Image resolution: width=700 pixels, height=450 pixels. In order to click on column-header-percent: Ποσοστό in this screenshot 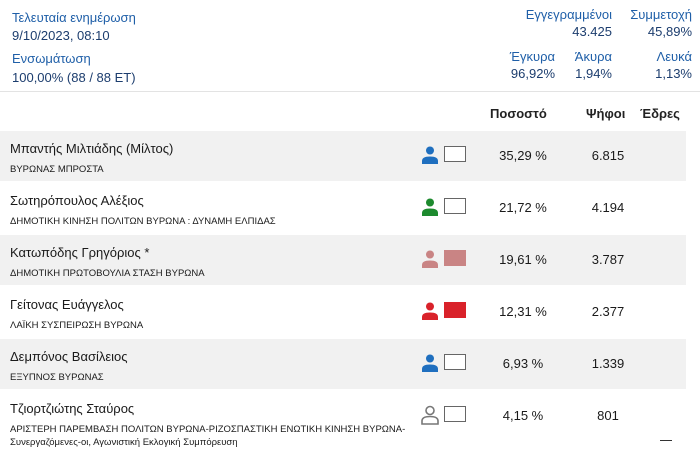, I will do `click(518, 113)`.